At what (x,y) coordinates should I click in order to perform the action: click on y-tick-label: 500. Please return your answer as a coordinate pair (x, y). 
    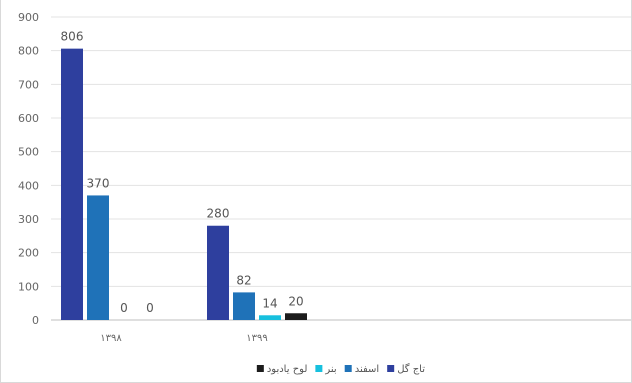
    Looking at the image, I should click on (28, 152).